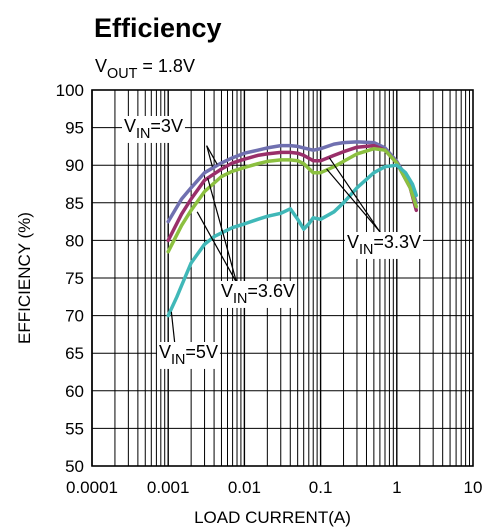 The image size is (487, 529). Describe the element at coordinates (130, 126) in the screenshot. I see `annotation-vin-3v-main: V` at that location.